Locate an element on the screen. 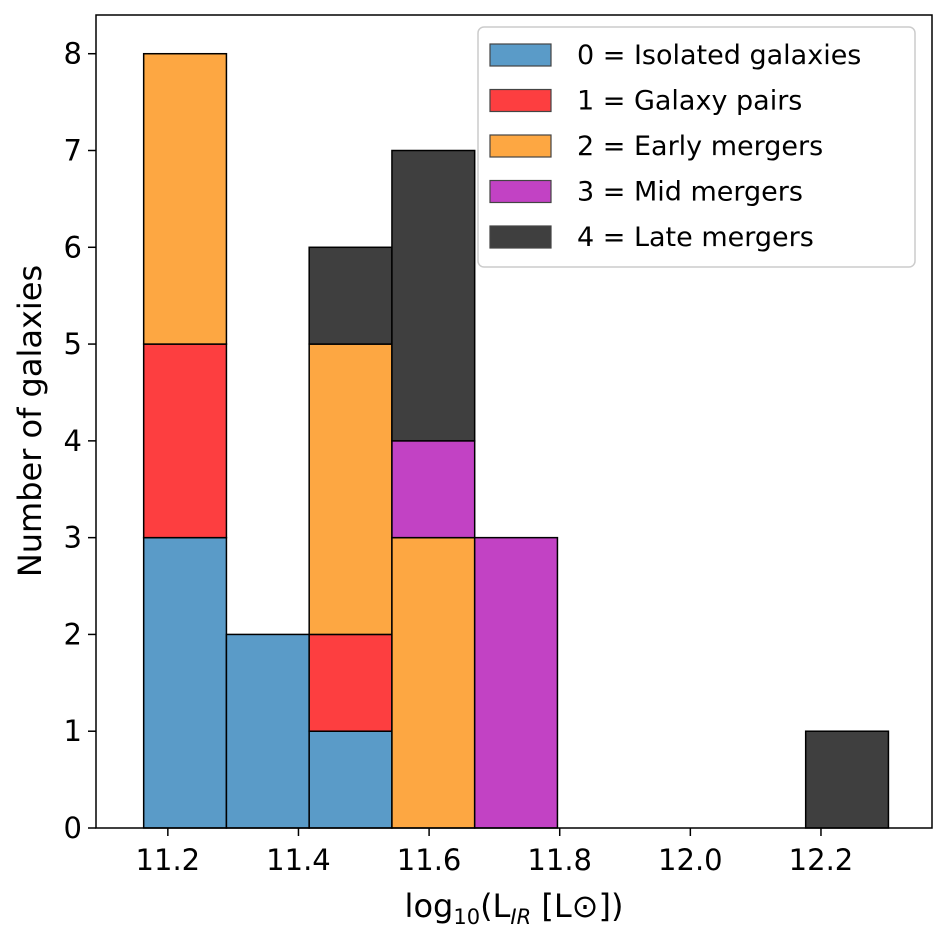 The height and width of the screenshot is (939, 947). y-tick-label: 3 is located at coordinates (73, 538).